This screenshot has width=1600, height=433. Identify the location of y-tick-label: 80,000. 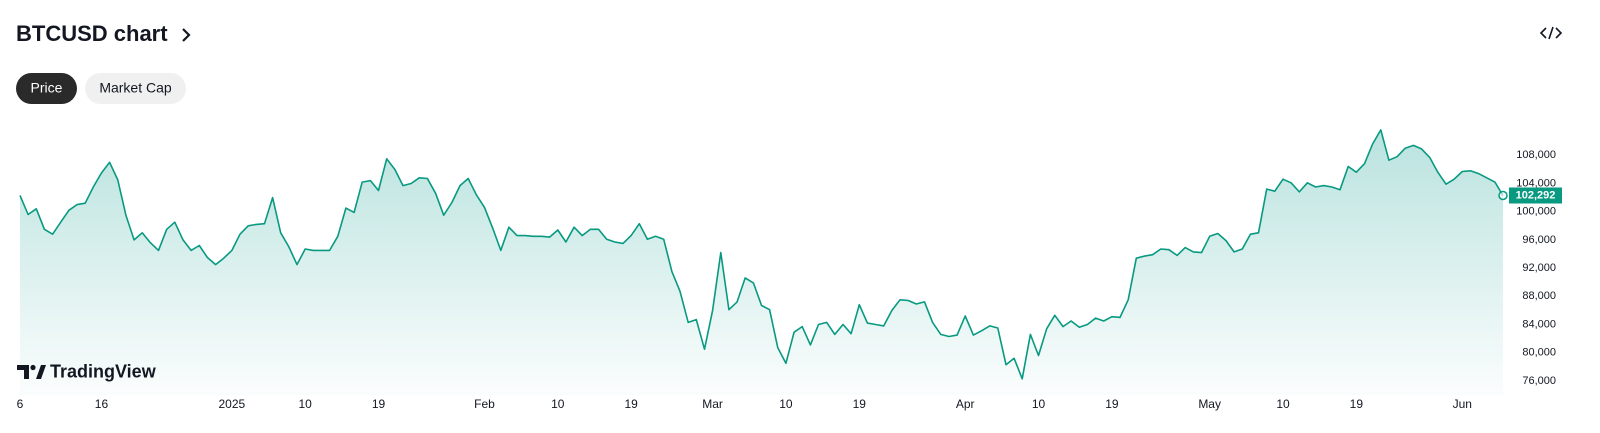
(1539, 353).